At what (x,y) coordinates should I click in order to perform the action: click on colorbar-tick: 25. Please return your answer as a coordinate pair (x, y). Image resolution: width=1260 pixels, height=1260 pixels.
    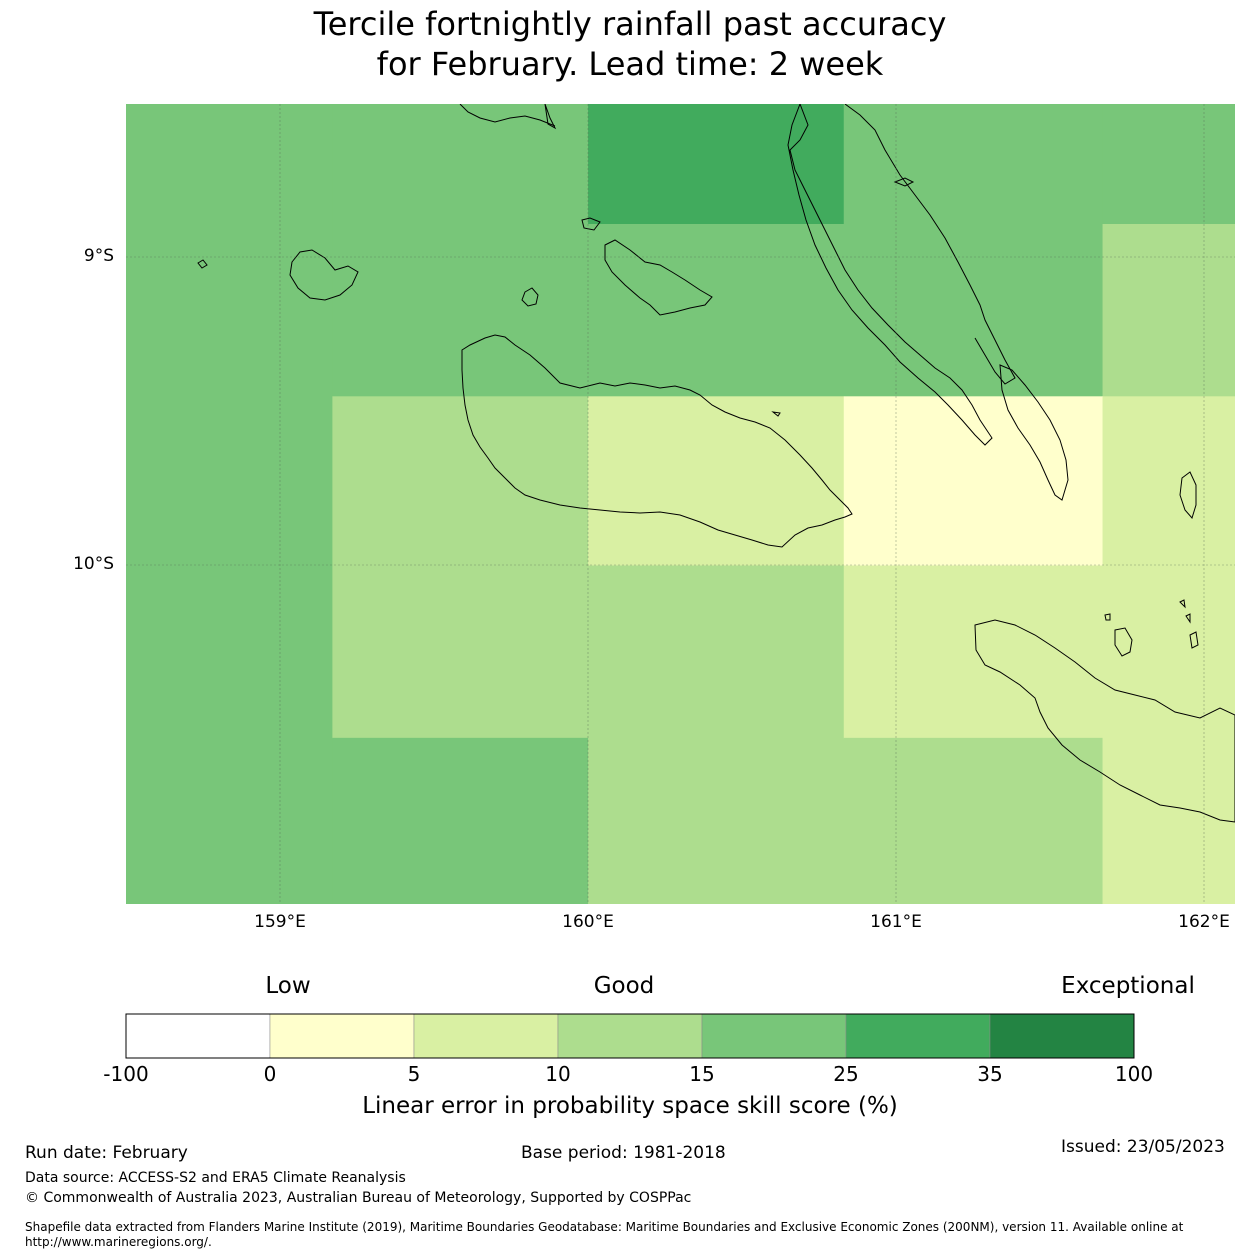
    Looking at the image, I should click on (846, 1074).